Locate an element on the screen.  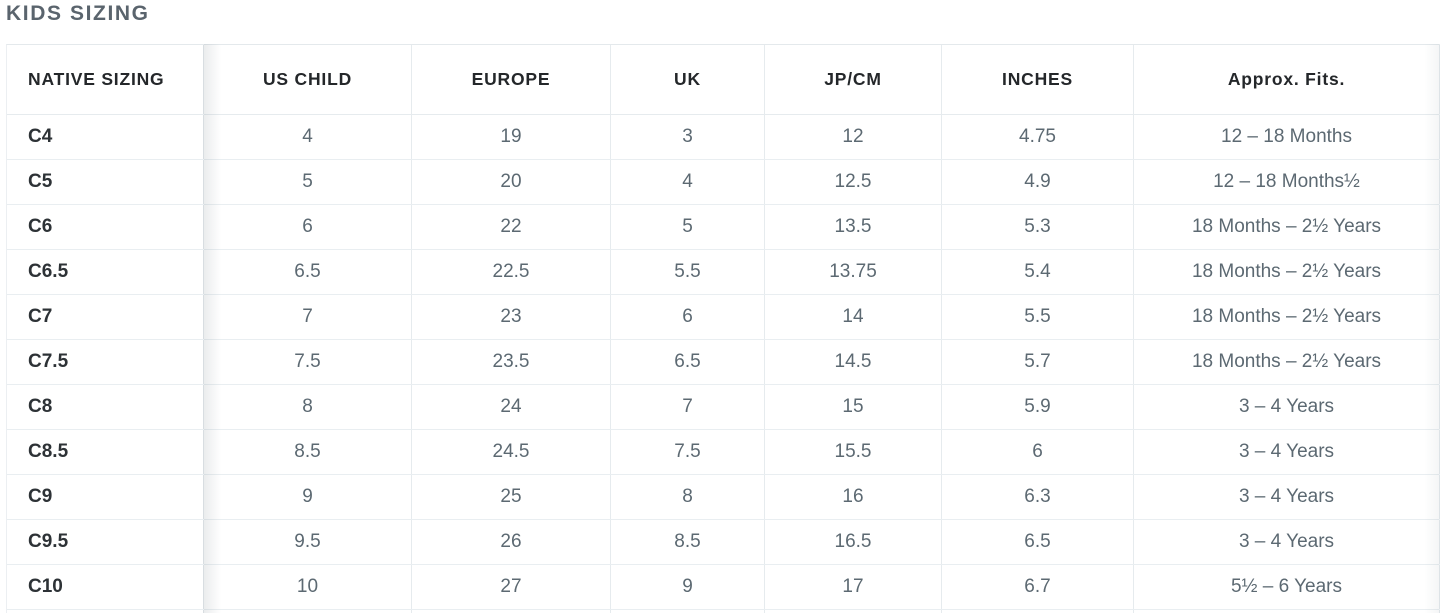
cell-inches: 5.3 is located at coordinates (1038, 227).